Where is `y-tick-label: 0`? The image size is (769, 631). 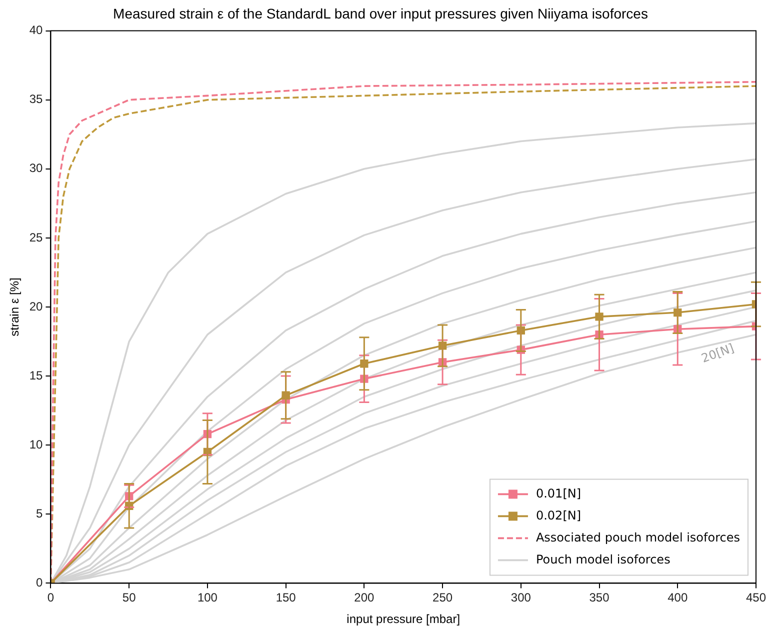 y-tick-label: 0 is located at coordinates (40, 583).